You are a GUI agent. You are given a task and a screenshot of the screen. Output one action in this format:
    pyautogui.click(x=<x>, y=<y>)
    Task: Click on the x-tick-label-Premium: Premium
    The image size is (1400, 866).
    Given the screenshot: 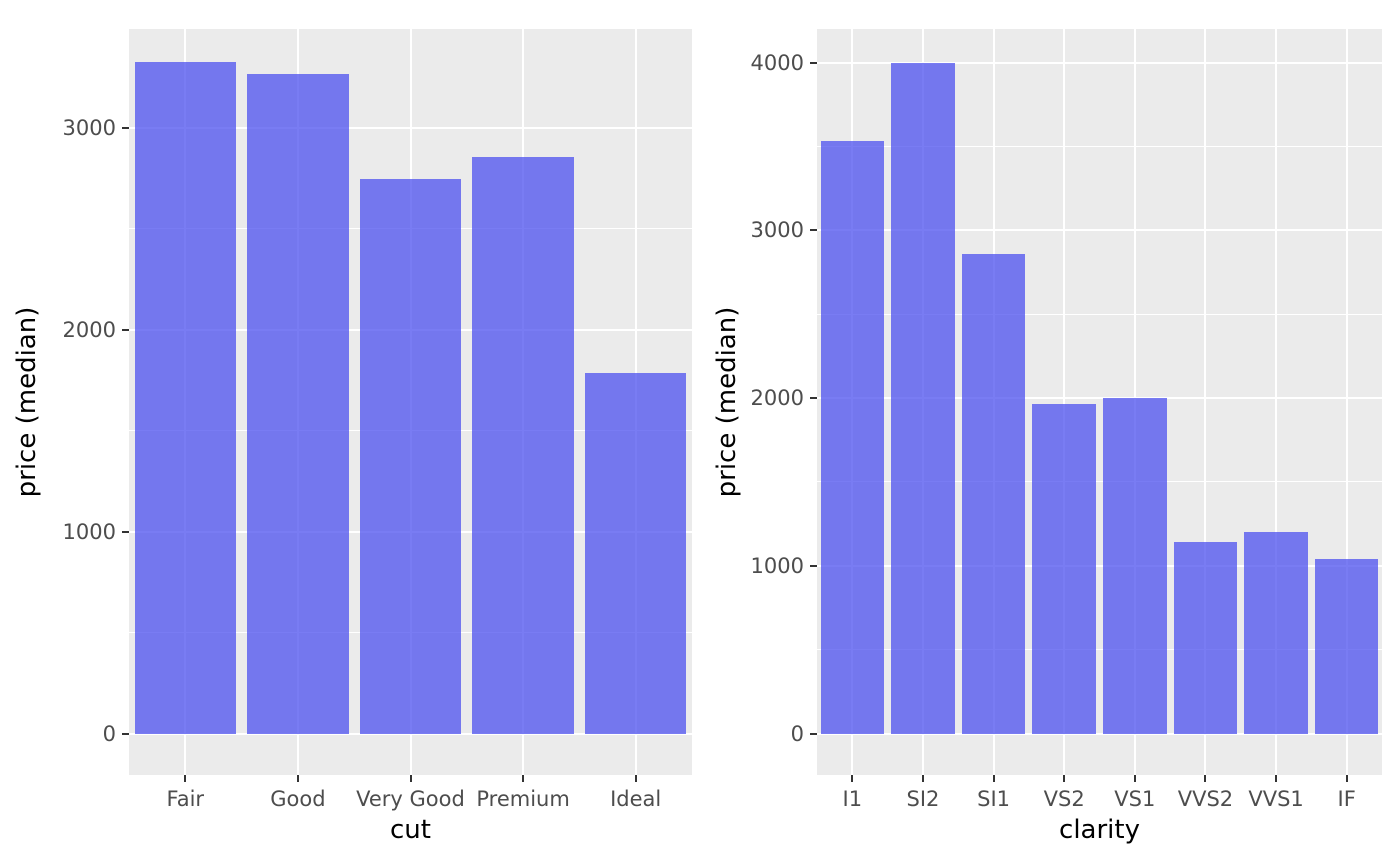 What is the action you would take?
    pyautogui.click(x=523, y=799)
    